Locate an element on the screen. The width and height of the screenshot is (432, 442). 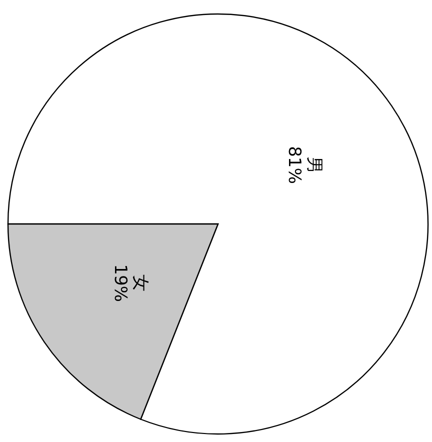
data-label: 81% is located at coordinates (294, 165).